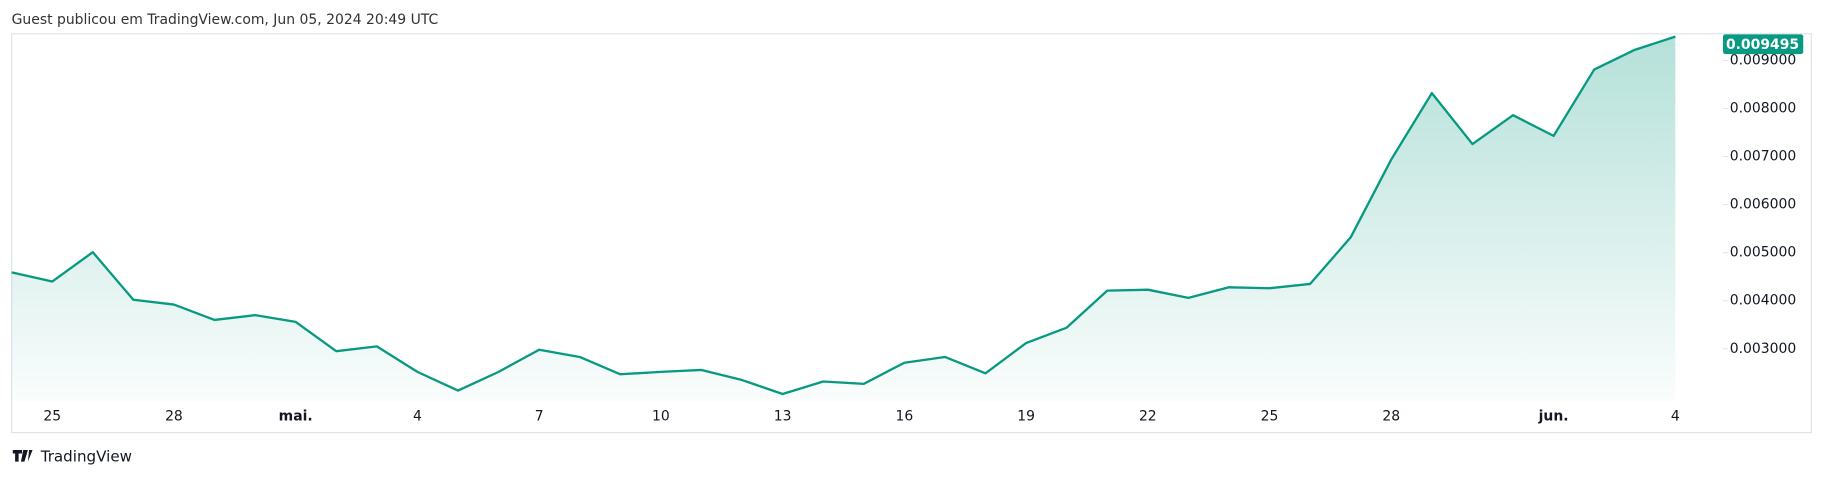  I want to click on x-tick-label: 22, so click(1148, 416).